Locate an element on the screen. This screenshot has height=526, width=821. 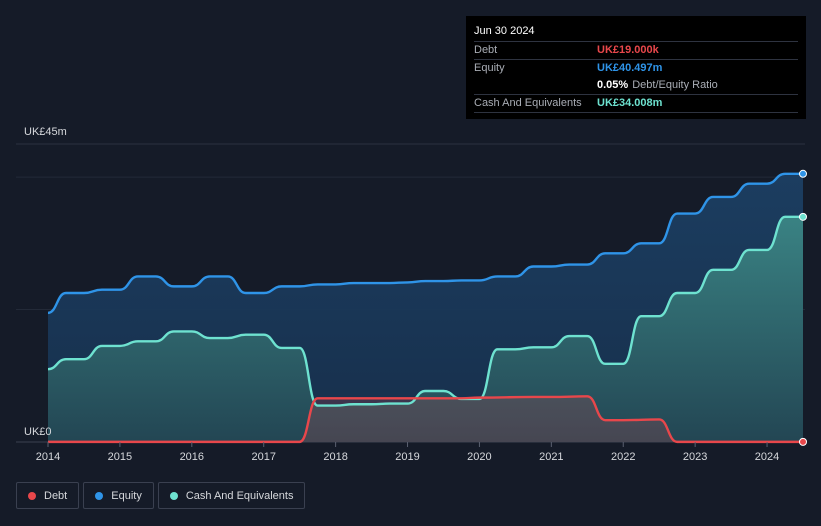
legend-equity-dot is located at coordinates (99, 495).